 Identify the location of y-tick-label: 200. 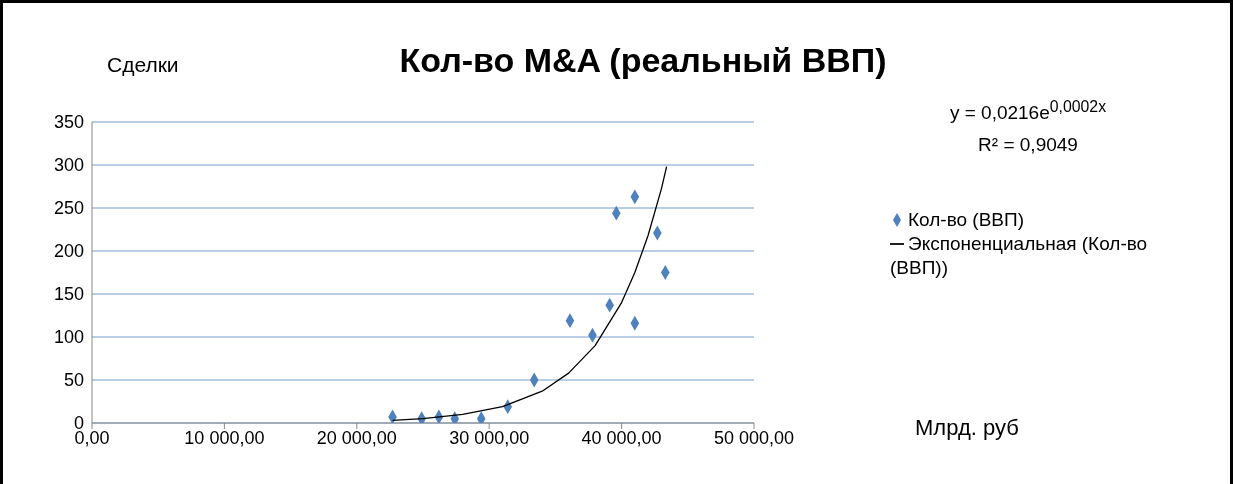
(68, 251).